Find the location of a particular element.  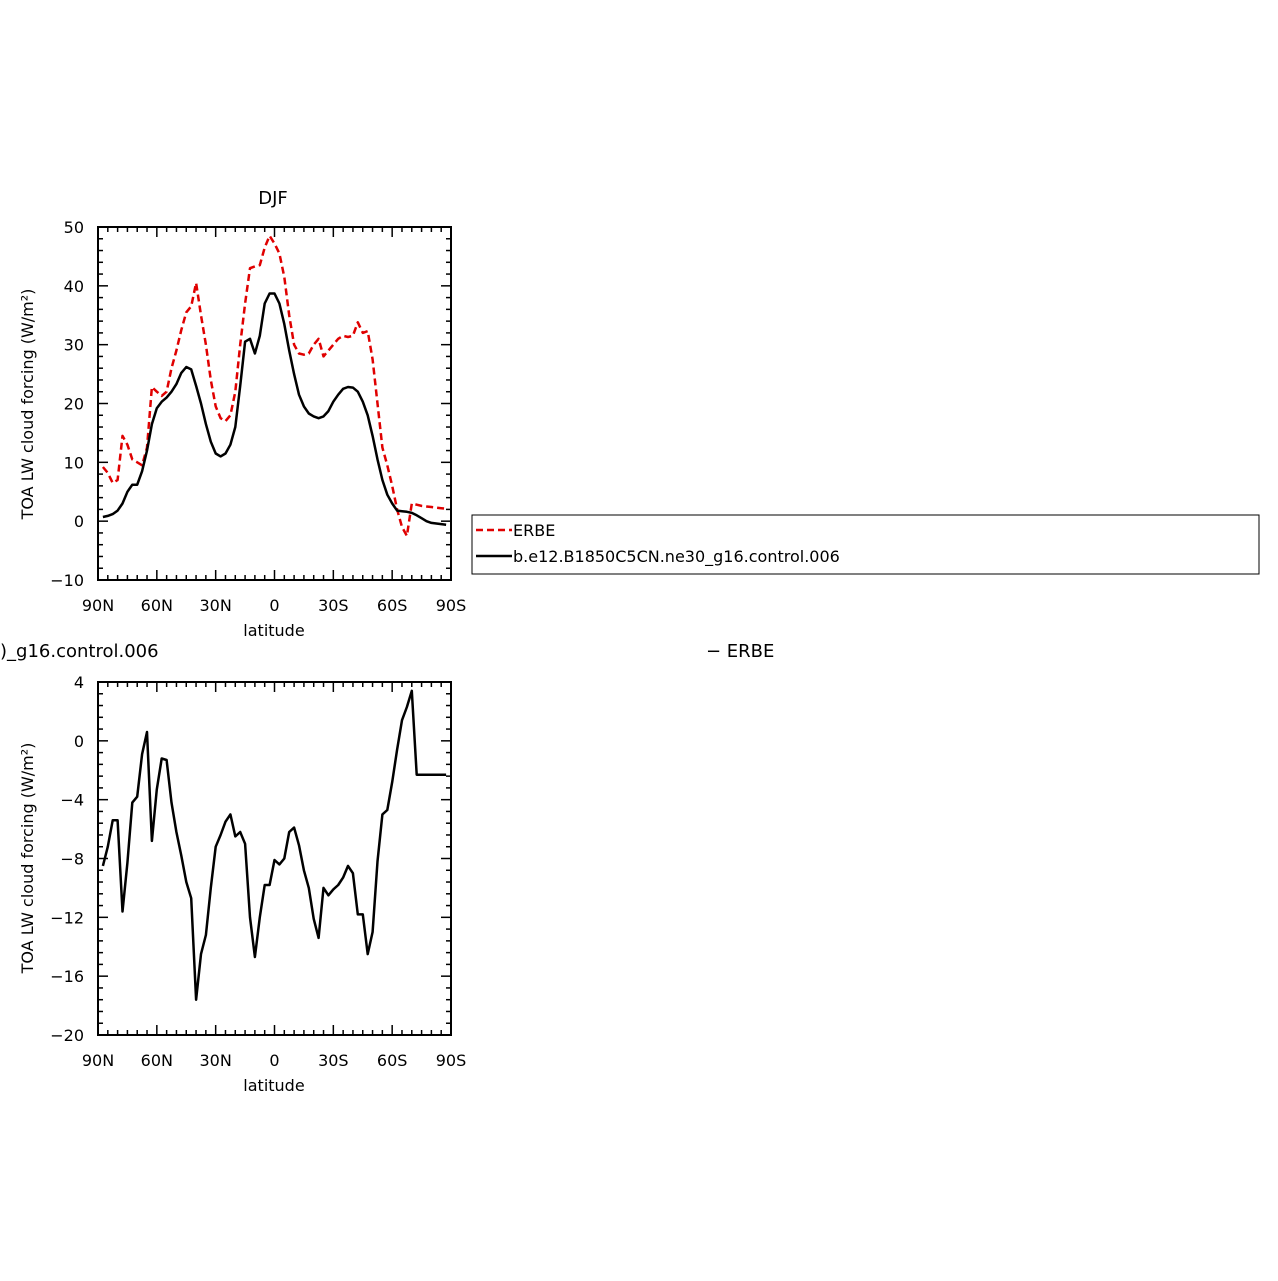

y-tick-label: −10 is located at coordinates (67, 580).